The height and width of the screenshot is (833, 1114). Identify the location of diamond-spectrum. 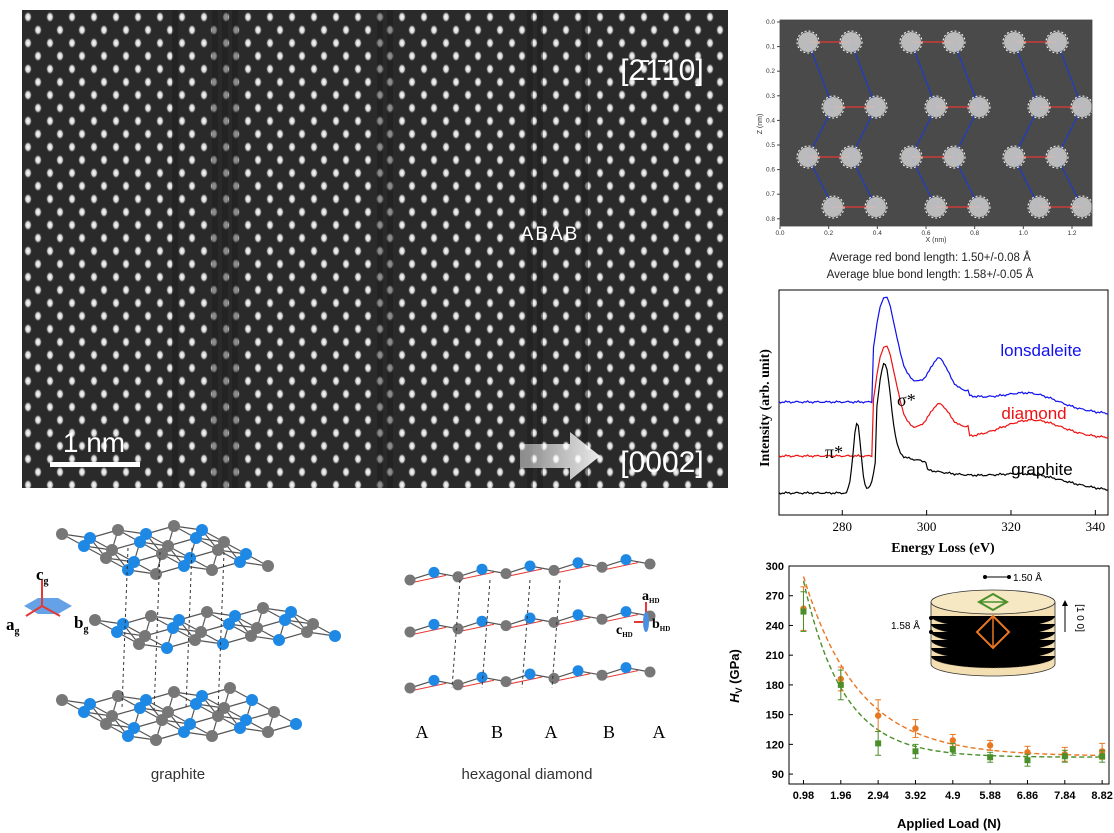
(943, 401).